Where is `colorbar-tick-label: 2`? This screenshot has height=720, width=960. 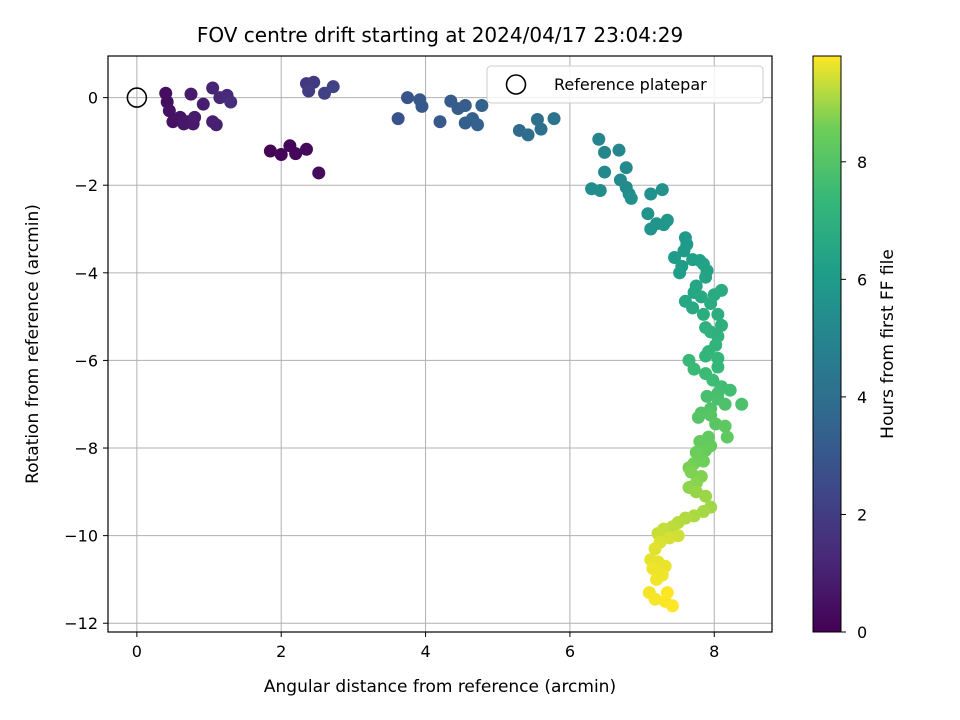
colorbar-tick-label: 2 is located at coordinates (862, 514).